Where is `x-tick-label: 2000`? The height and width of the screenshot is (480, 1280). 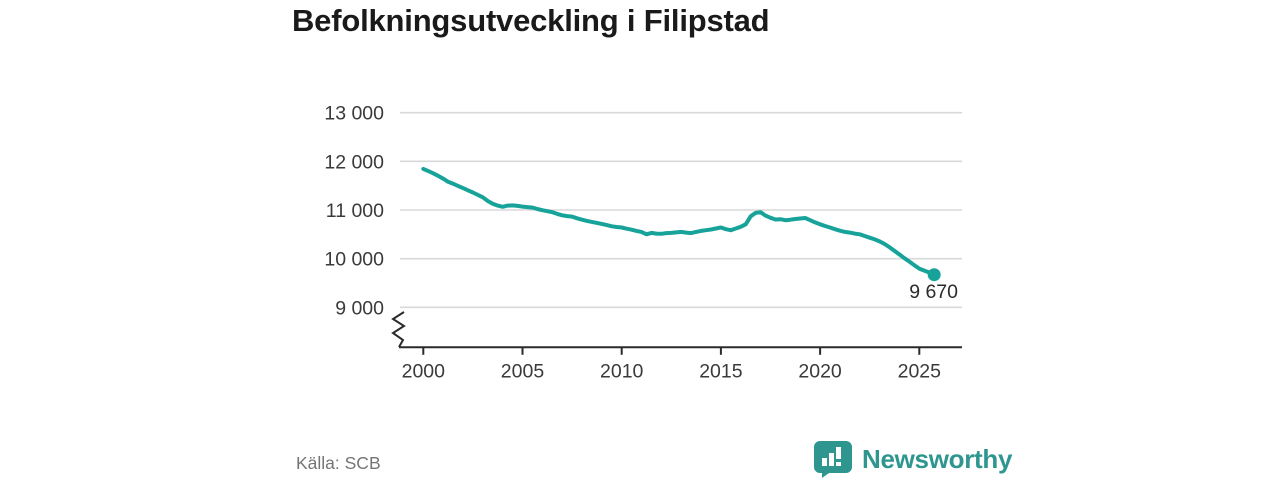 x-tick-label: 2000 is located at coordinates (424, 371).